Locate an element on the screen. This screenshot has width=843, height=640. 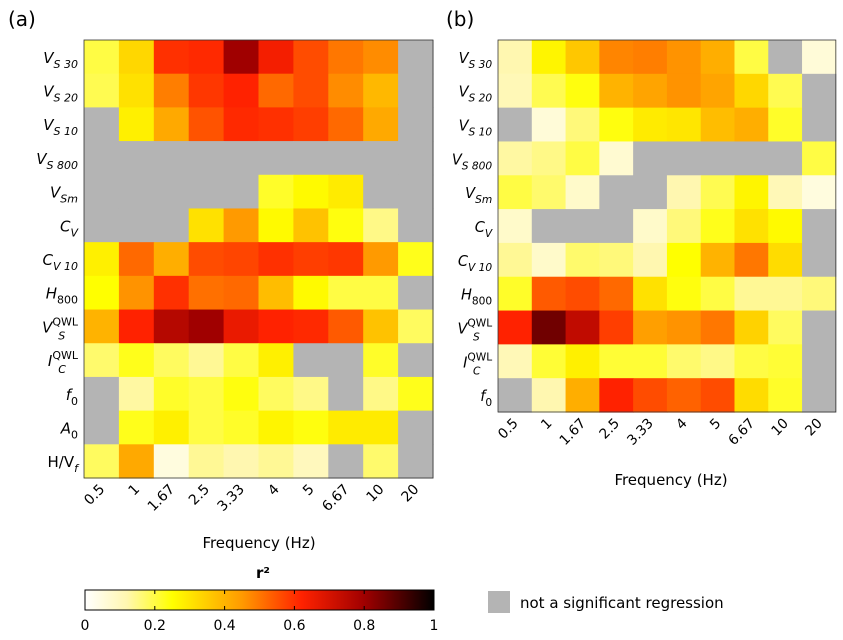
panel-a-x-tick: 1.67 is located at coordinates (161, 498).